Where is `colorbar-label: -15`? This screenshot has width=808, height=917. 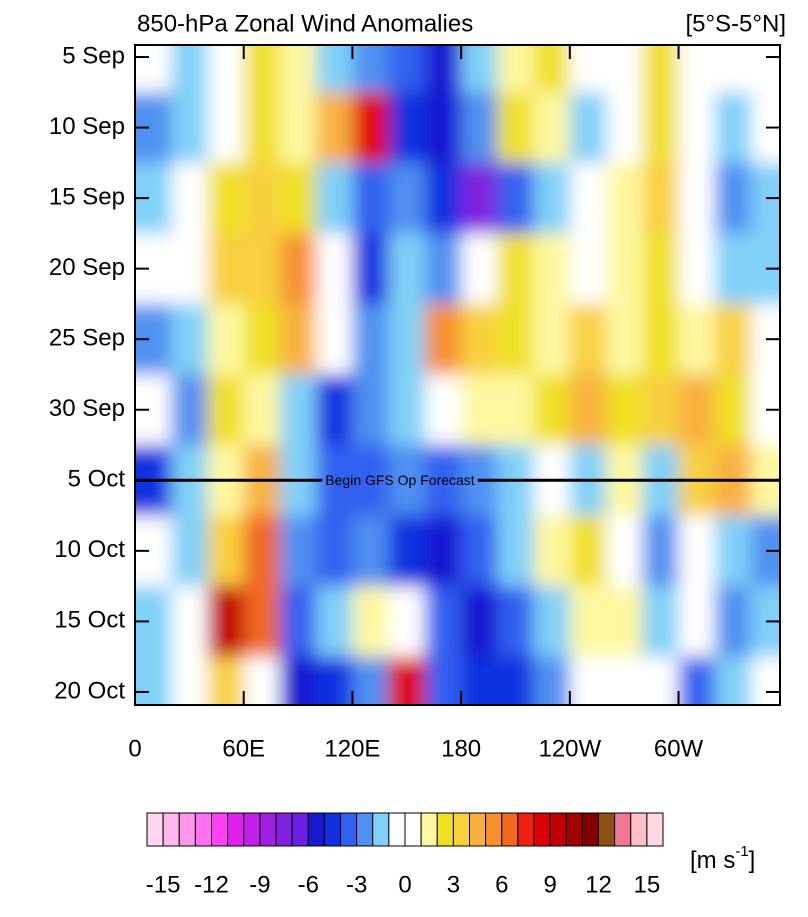 colorbar-label: -15 is located at coordinates (163, 884).